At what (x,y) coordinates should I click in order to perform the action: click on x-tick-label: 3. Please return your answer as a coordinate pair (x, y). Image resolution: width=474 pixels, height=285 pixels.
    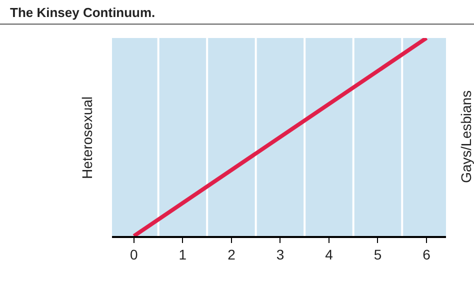
    Looking at the image, I should click on (280, 254).